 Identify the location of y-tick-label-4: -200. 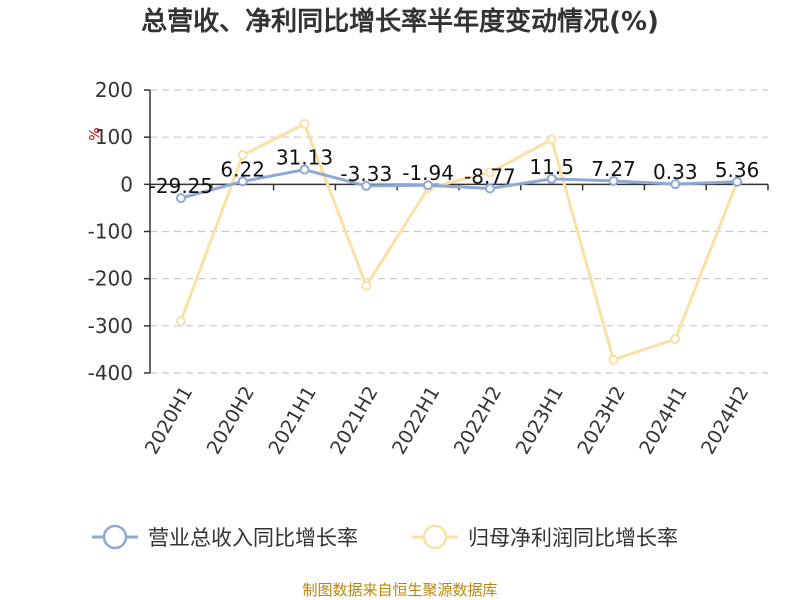
(110, 279).